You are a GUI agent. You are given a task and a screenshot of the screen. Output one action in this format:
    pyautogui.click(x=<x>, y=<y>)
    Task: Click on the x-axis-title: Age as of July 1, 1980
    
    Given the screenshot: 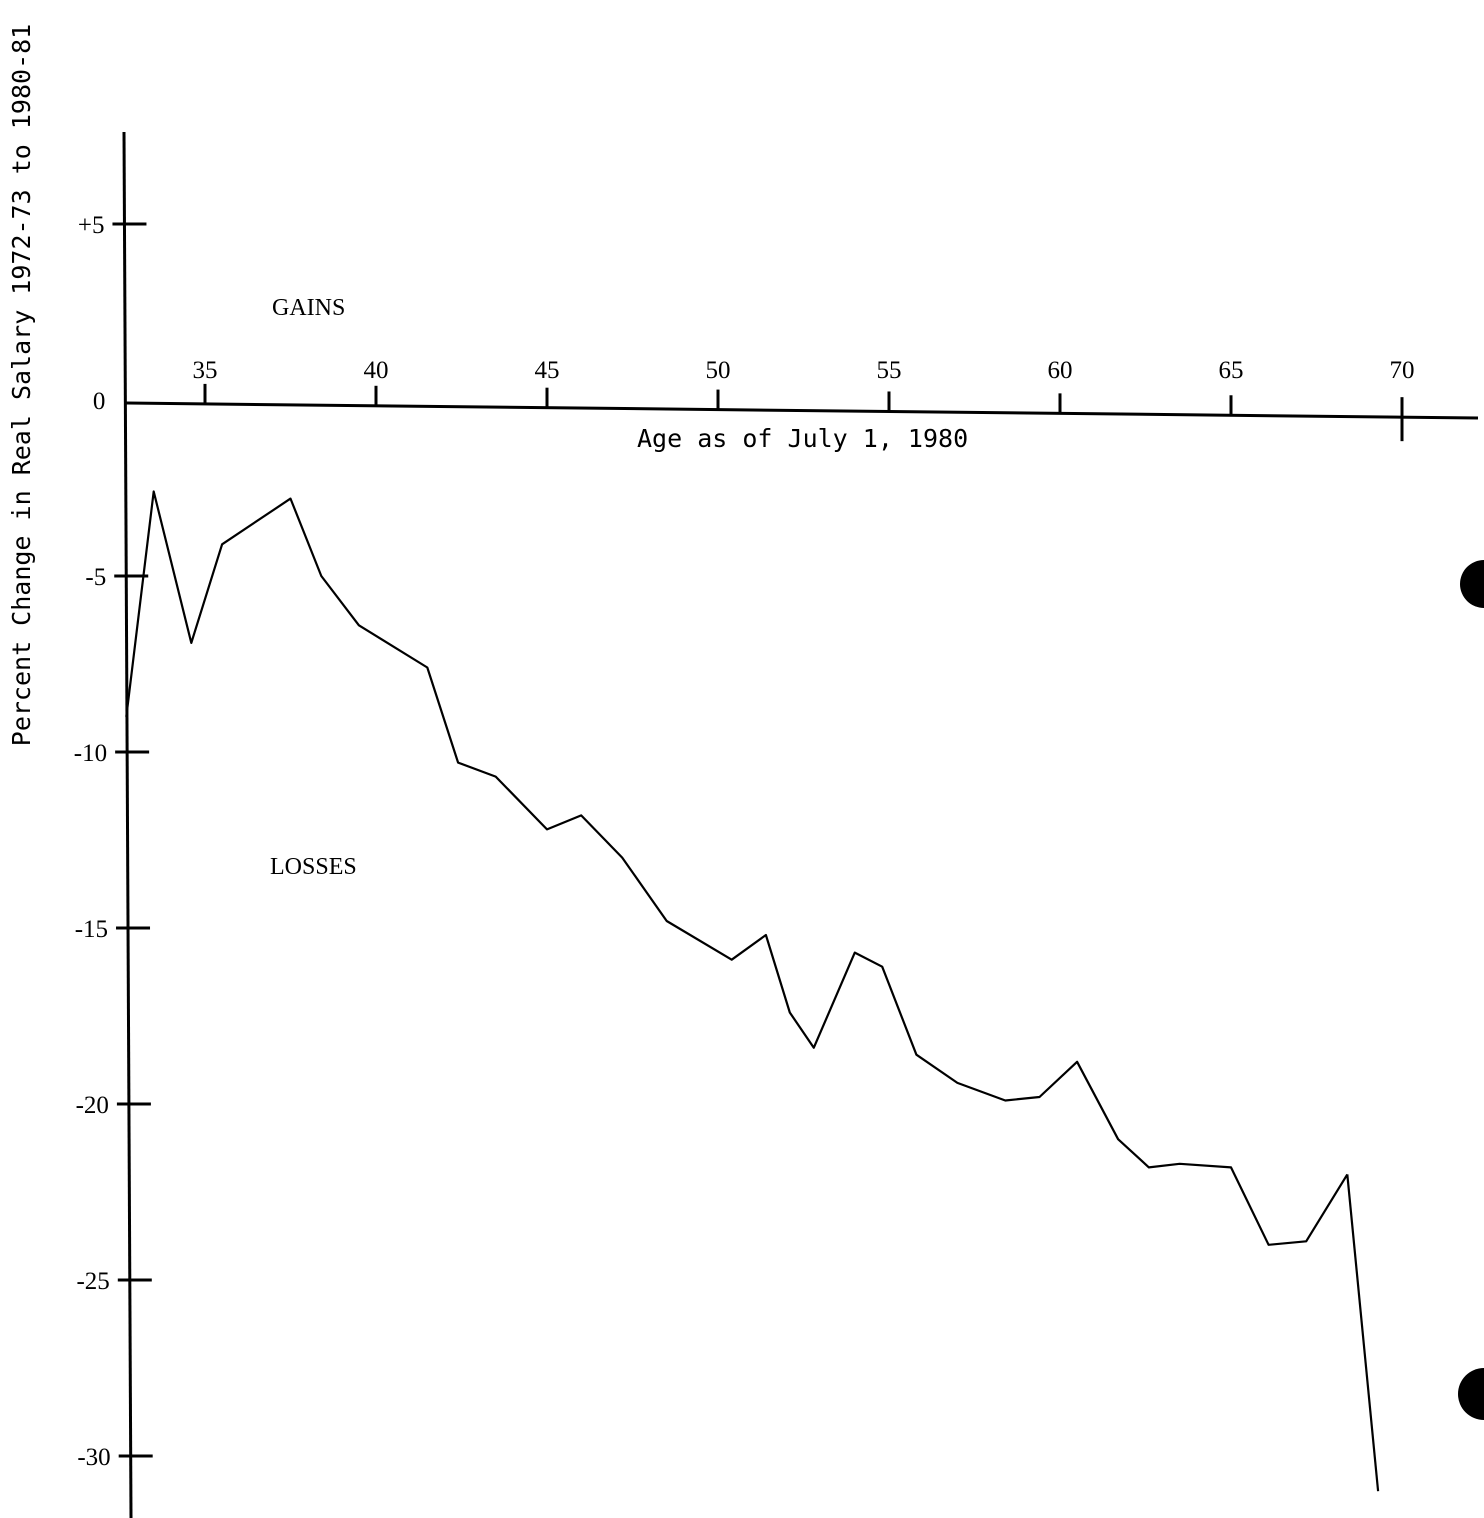 What is the action you would take?
    pyautogui.click(x=802, y=438)
    